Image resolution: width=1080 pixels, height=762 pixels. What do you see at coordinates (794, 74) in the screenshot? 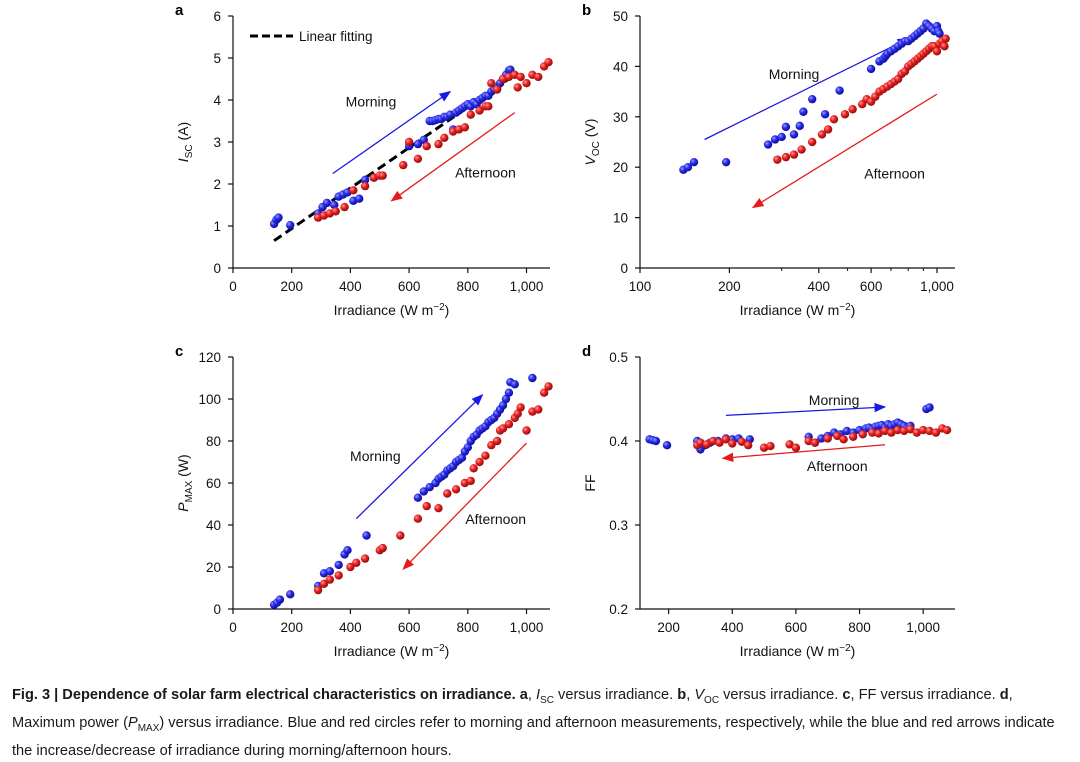
I see `morning-annotation: Morning` at bounding box center [794, 74].